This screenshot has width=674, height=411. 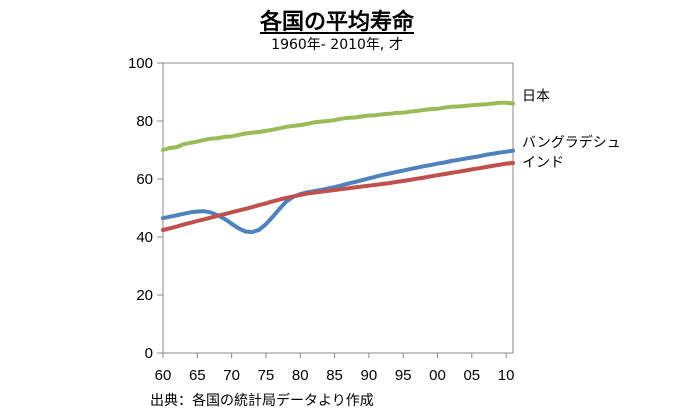 I want to click on chart-subtitle: 1960年- 2010年, 才, so click(x=337, y=45).